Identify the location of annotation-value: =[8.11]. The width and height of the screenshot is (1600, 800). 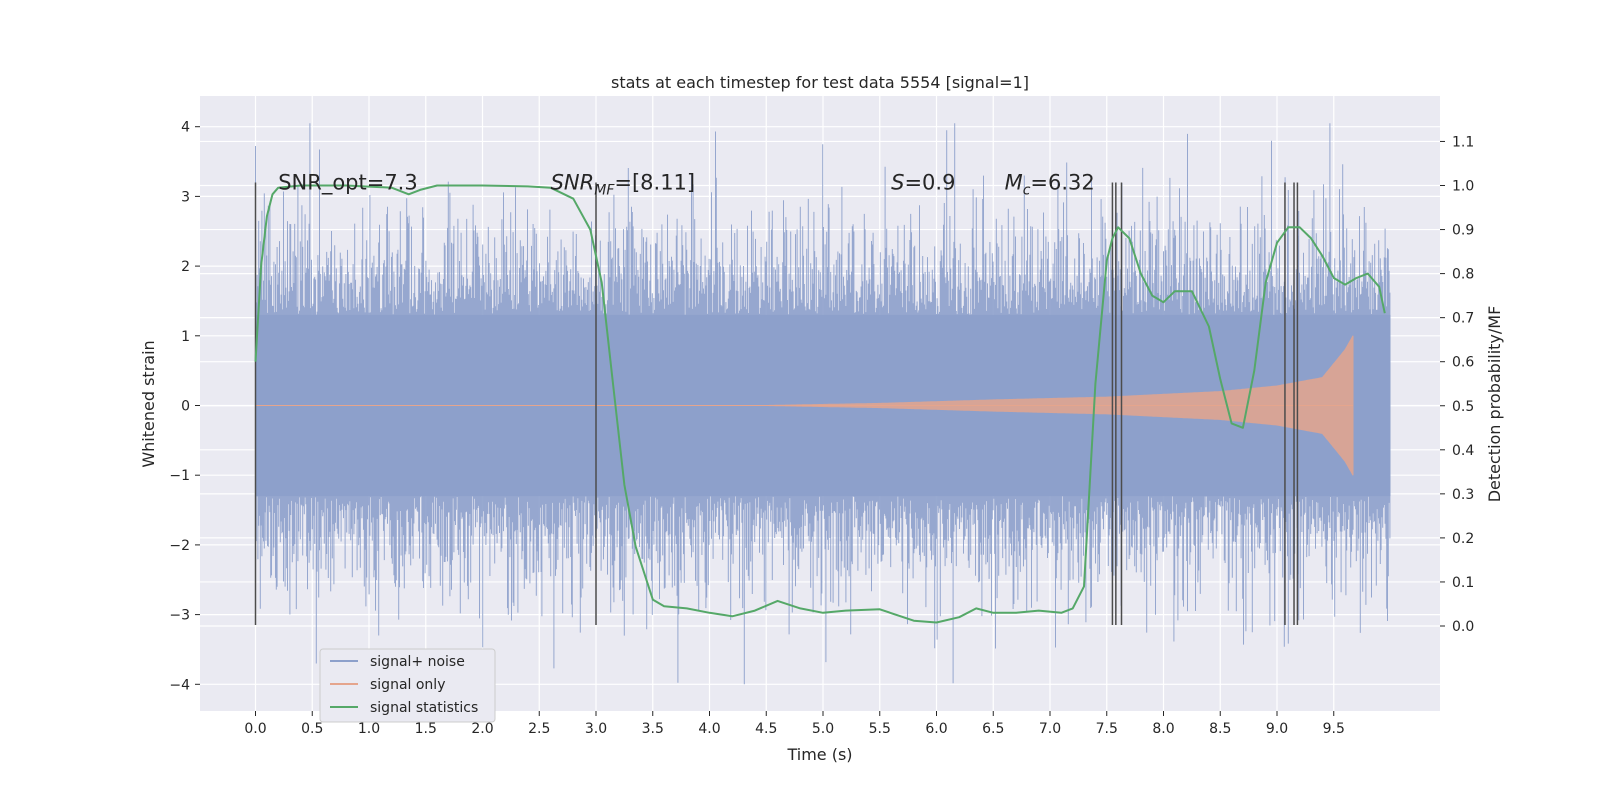
(654, 182).